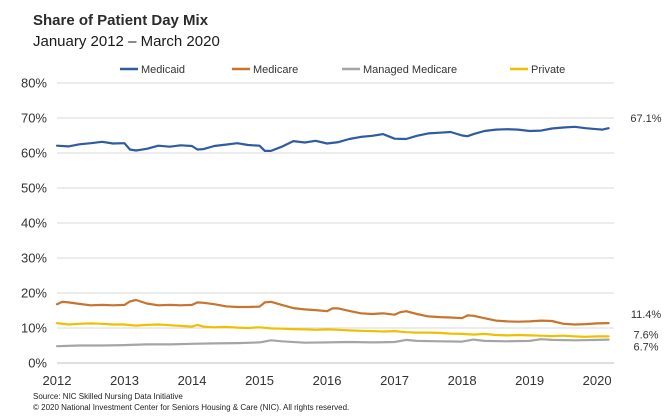 The width and height of the screenshot is (671, 418). Describe the element at coordinates (34, 328) in the screenshot. I see `y-tick-label: 10%` at that location.